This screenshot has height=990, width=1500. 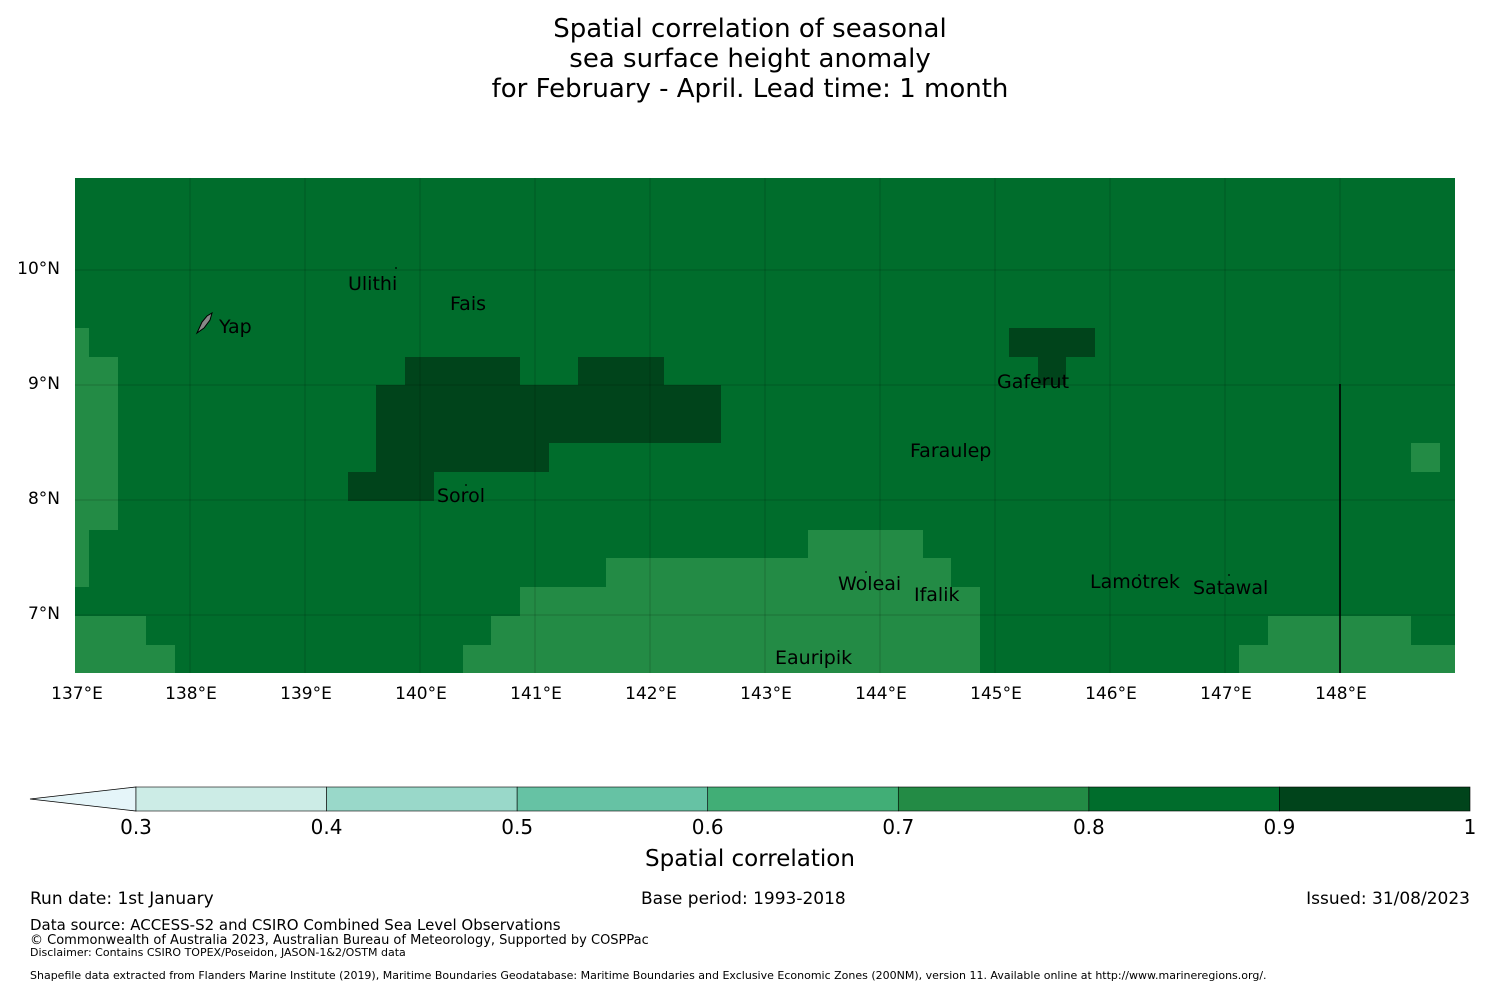 I want to click on issued-date: Issued: 31/08/2023, so click(x=1388, y=899).